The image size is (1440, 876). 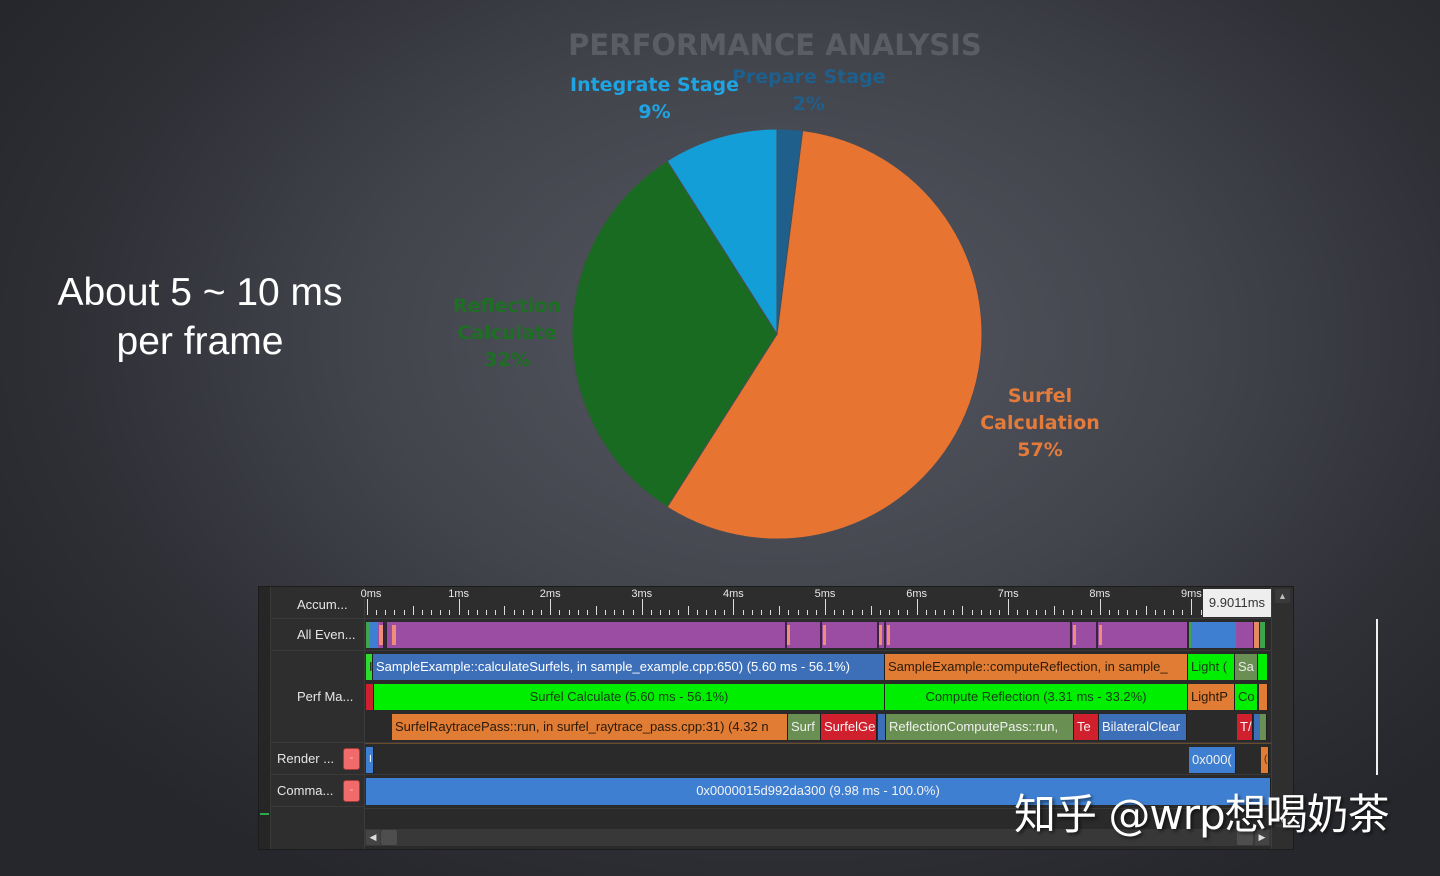 I want to click on perf-marker-lightp: LightP, so click(x=1211, y=697).